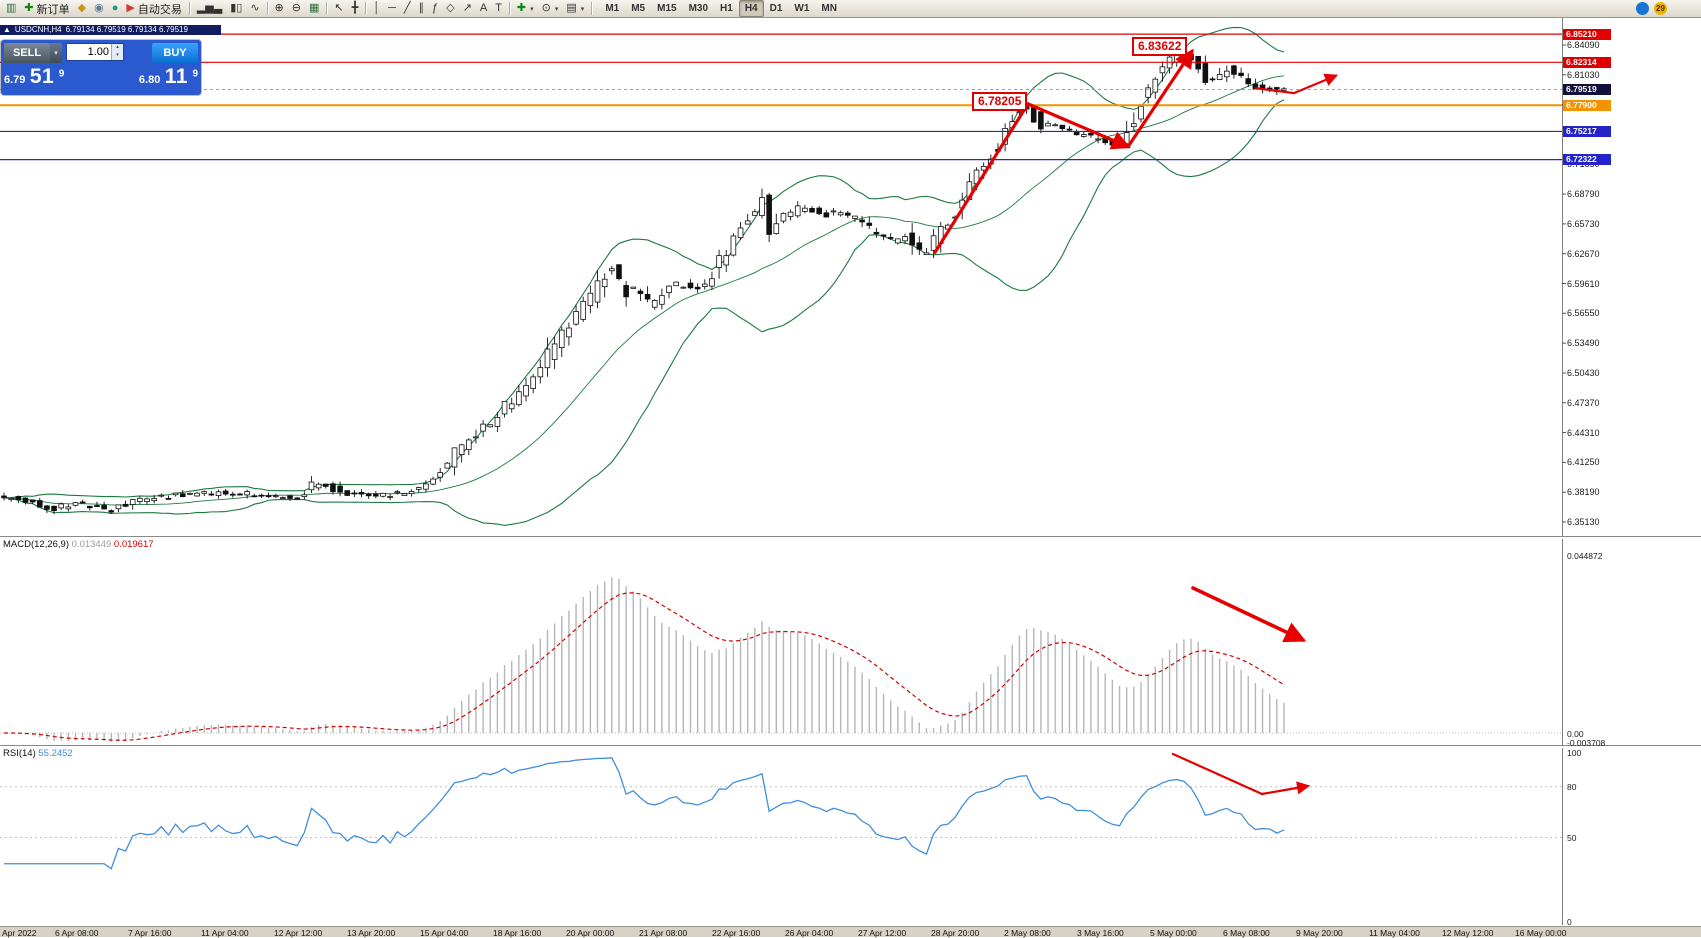 The height and width of the screenshot is (938, 1701). Describe the element at coordinates (254, 9) in the screenshot. I see `line-chart-icon: ∿` at that location.